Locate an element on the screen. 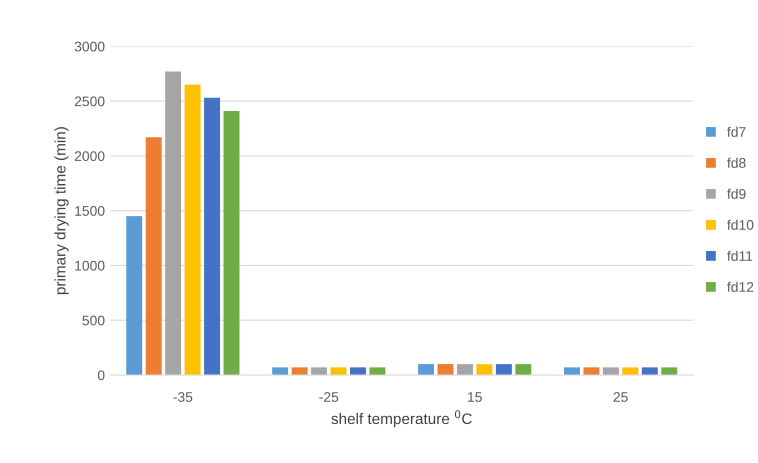 Image resolution: width=758 pixels, height=463 pixels. legend-label: fd9 is located at coordinates (736, 193).